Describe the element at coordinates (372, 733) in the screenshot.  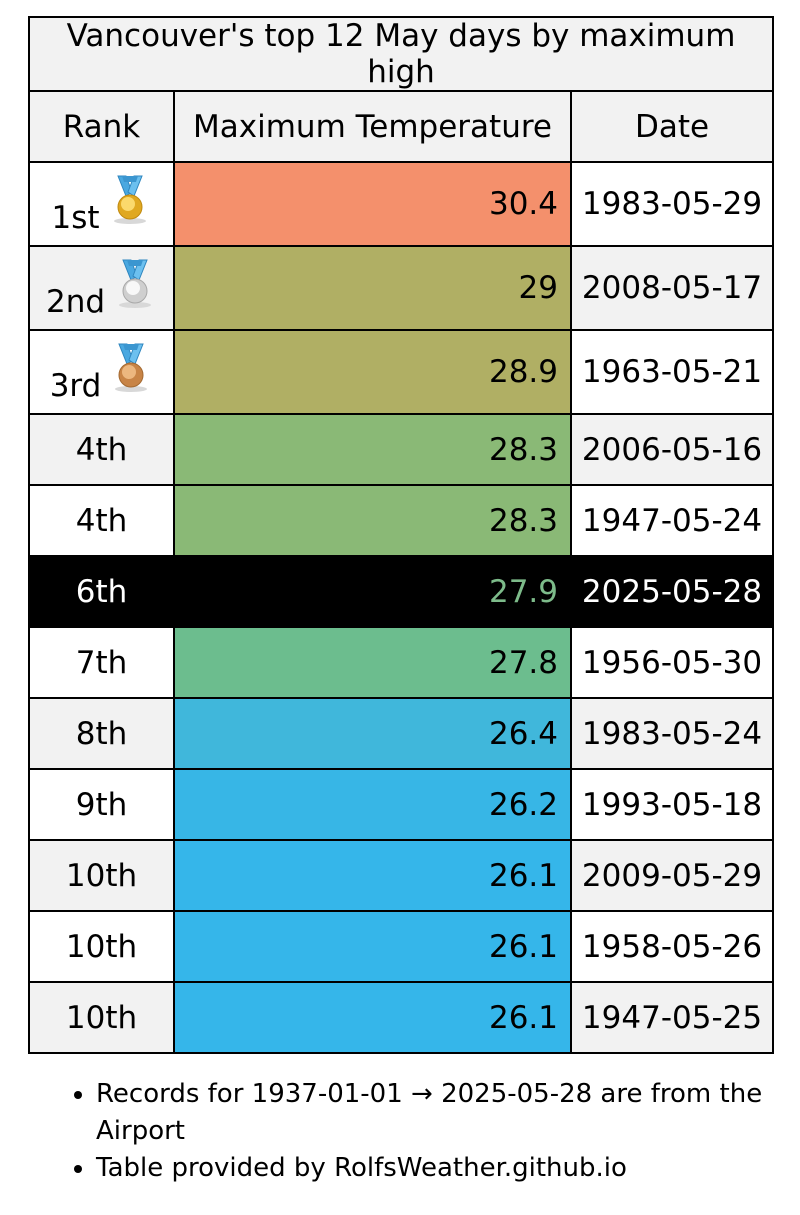
I see `temperature-cell: 26.4` at that location.